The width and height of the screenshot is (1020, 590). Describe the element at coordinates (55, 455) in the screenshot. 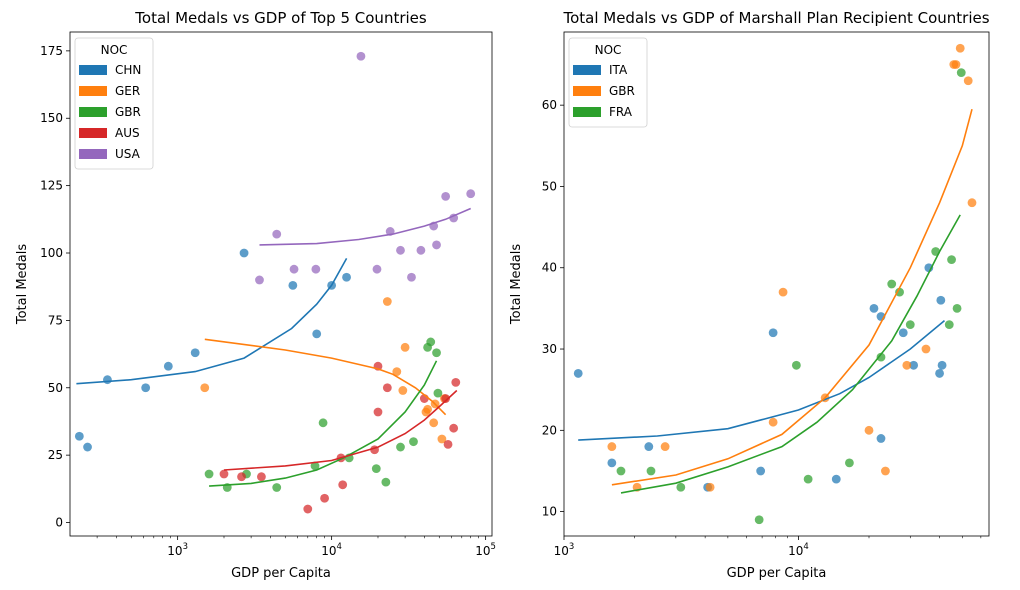

I see `y-tick-label: 25` at that location.